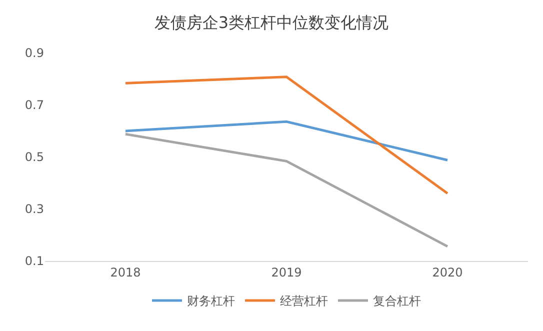 This screenshot has height=331, width=543. I want to click on chart-title: 发债房企3类杠杆中位数变化情况, so click(271, 22).